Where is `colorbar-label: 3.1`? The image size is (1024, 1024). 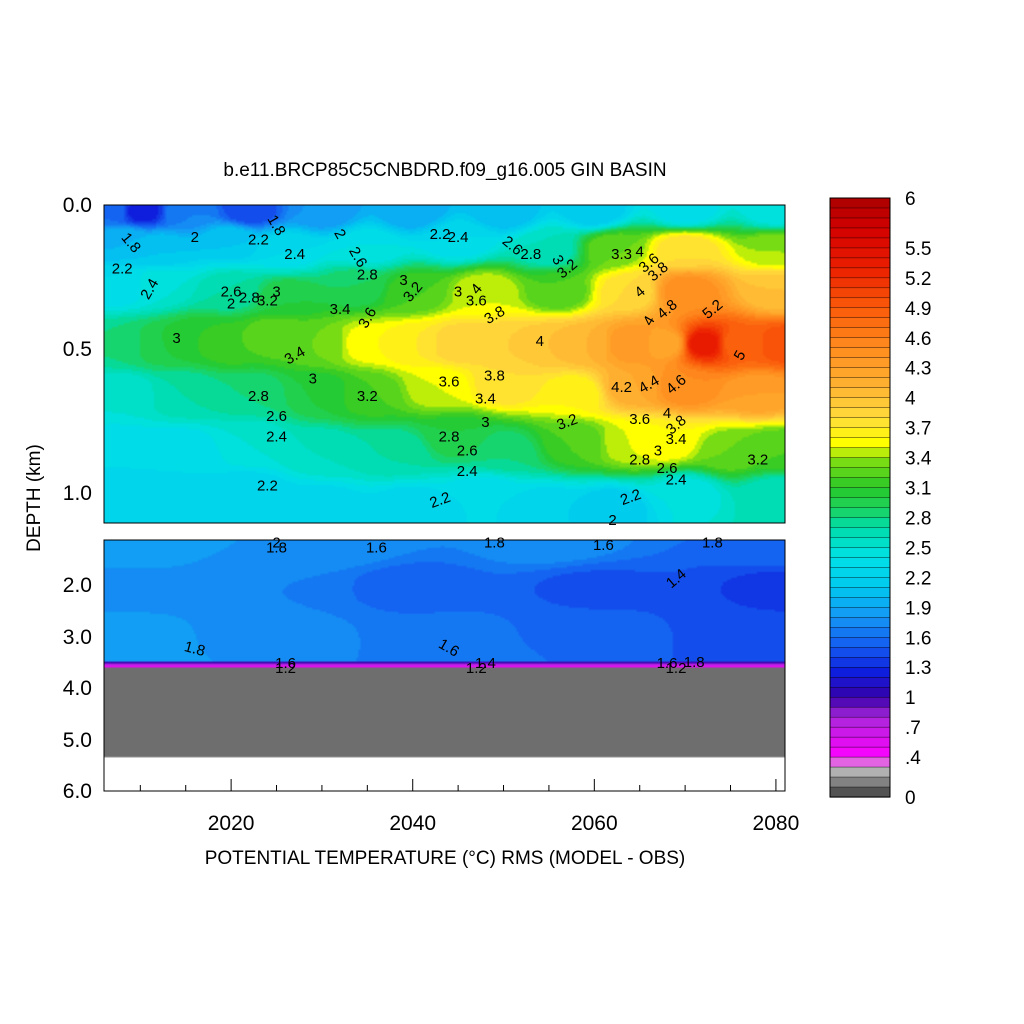 colorbar-label: 3.1 is located at coordinates (918, 489).